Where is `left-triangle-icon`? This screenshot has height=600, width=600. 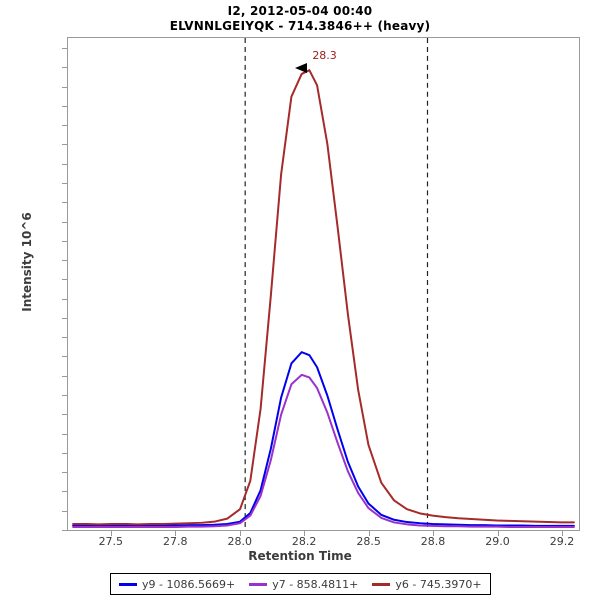
left-triangle-icon is located at coordinates (301, 68).